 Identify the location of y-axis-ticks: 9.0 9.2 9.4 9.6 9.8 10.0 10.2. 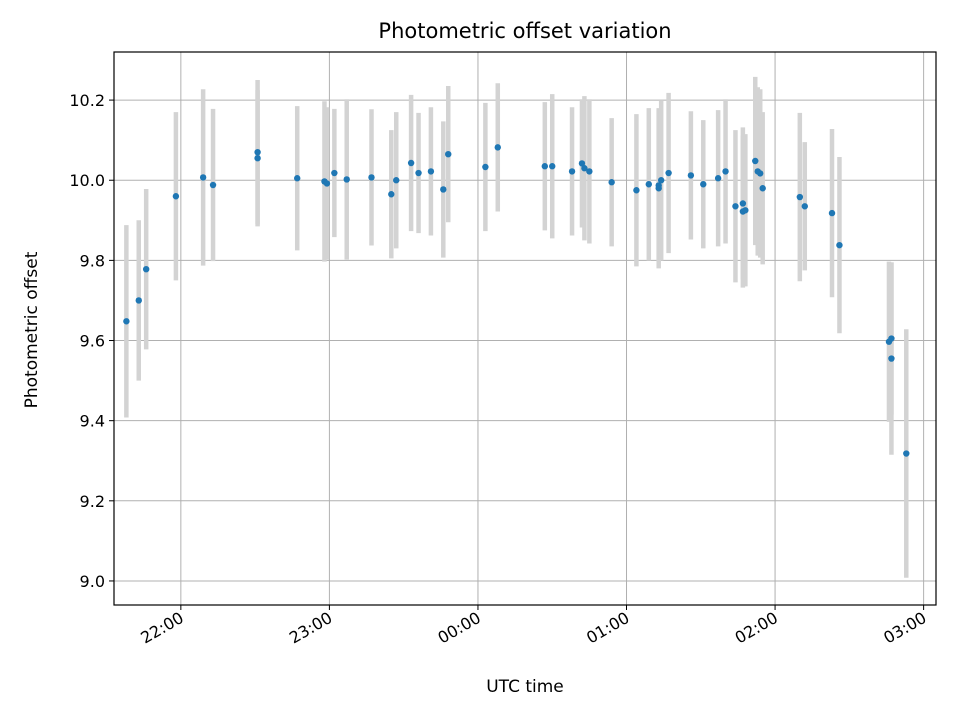
(91, 341).